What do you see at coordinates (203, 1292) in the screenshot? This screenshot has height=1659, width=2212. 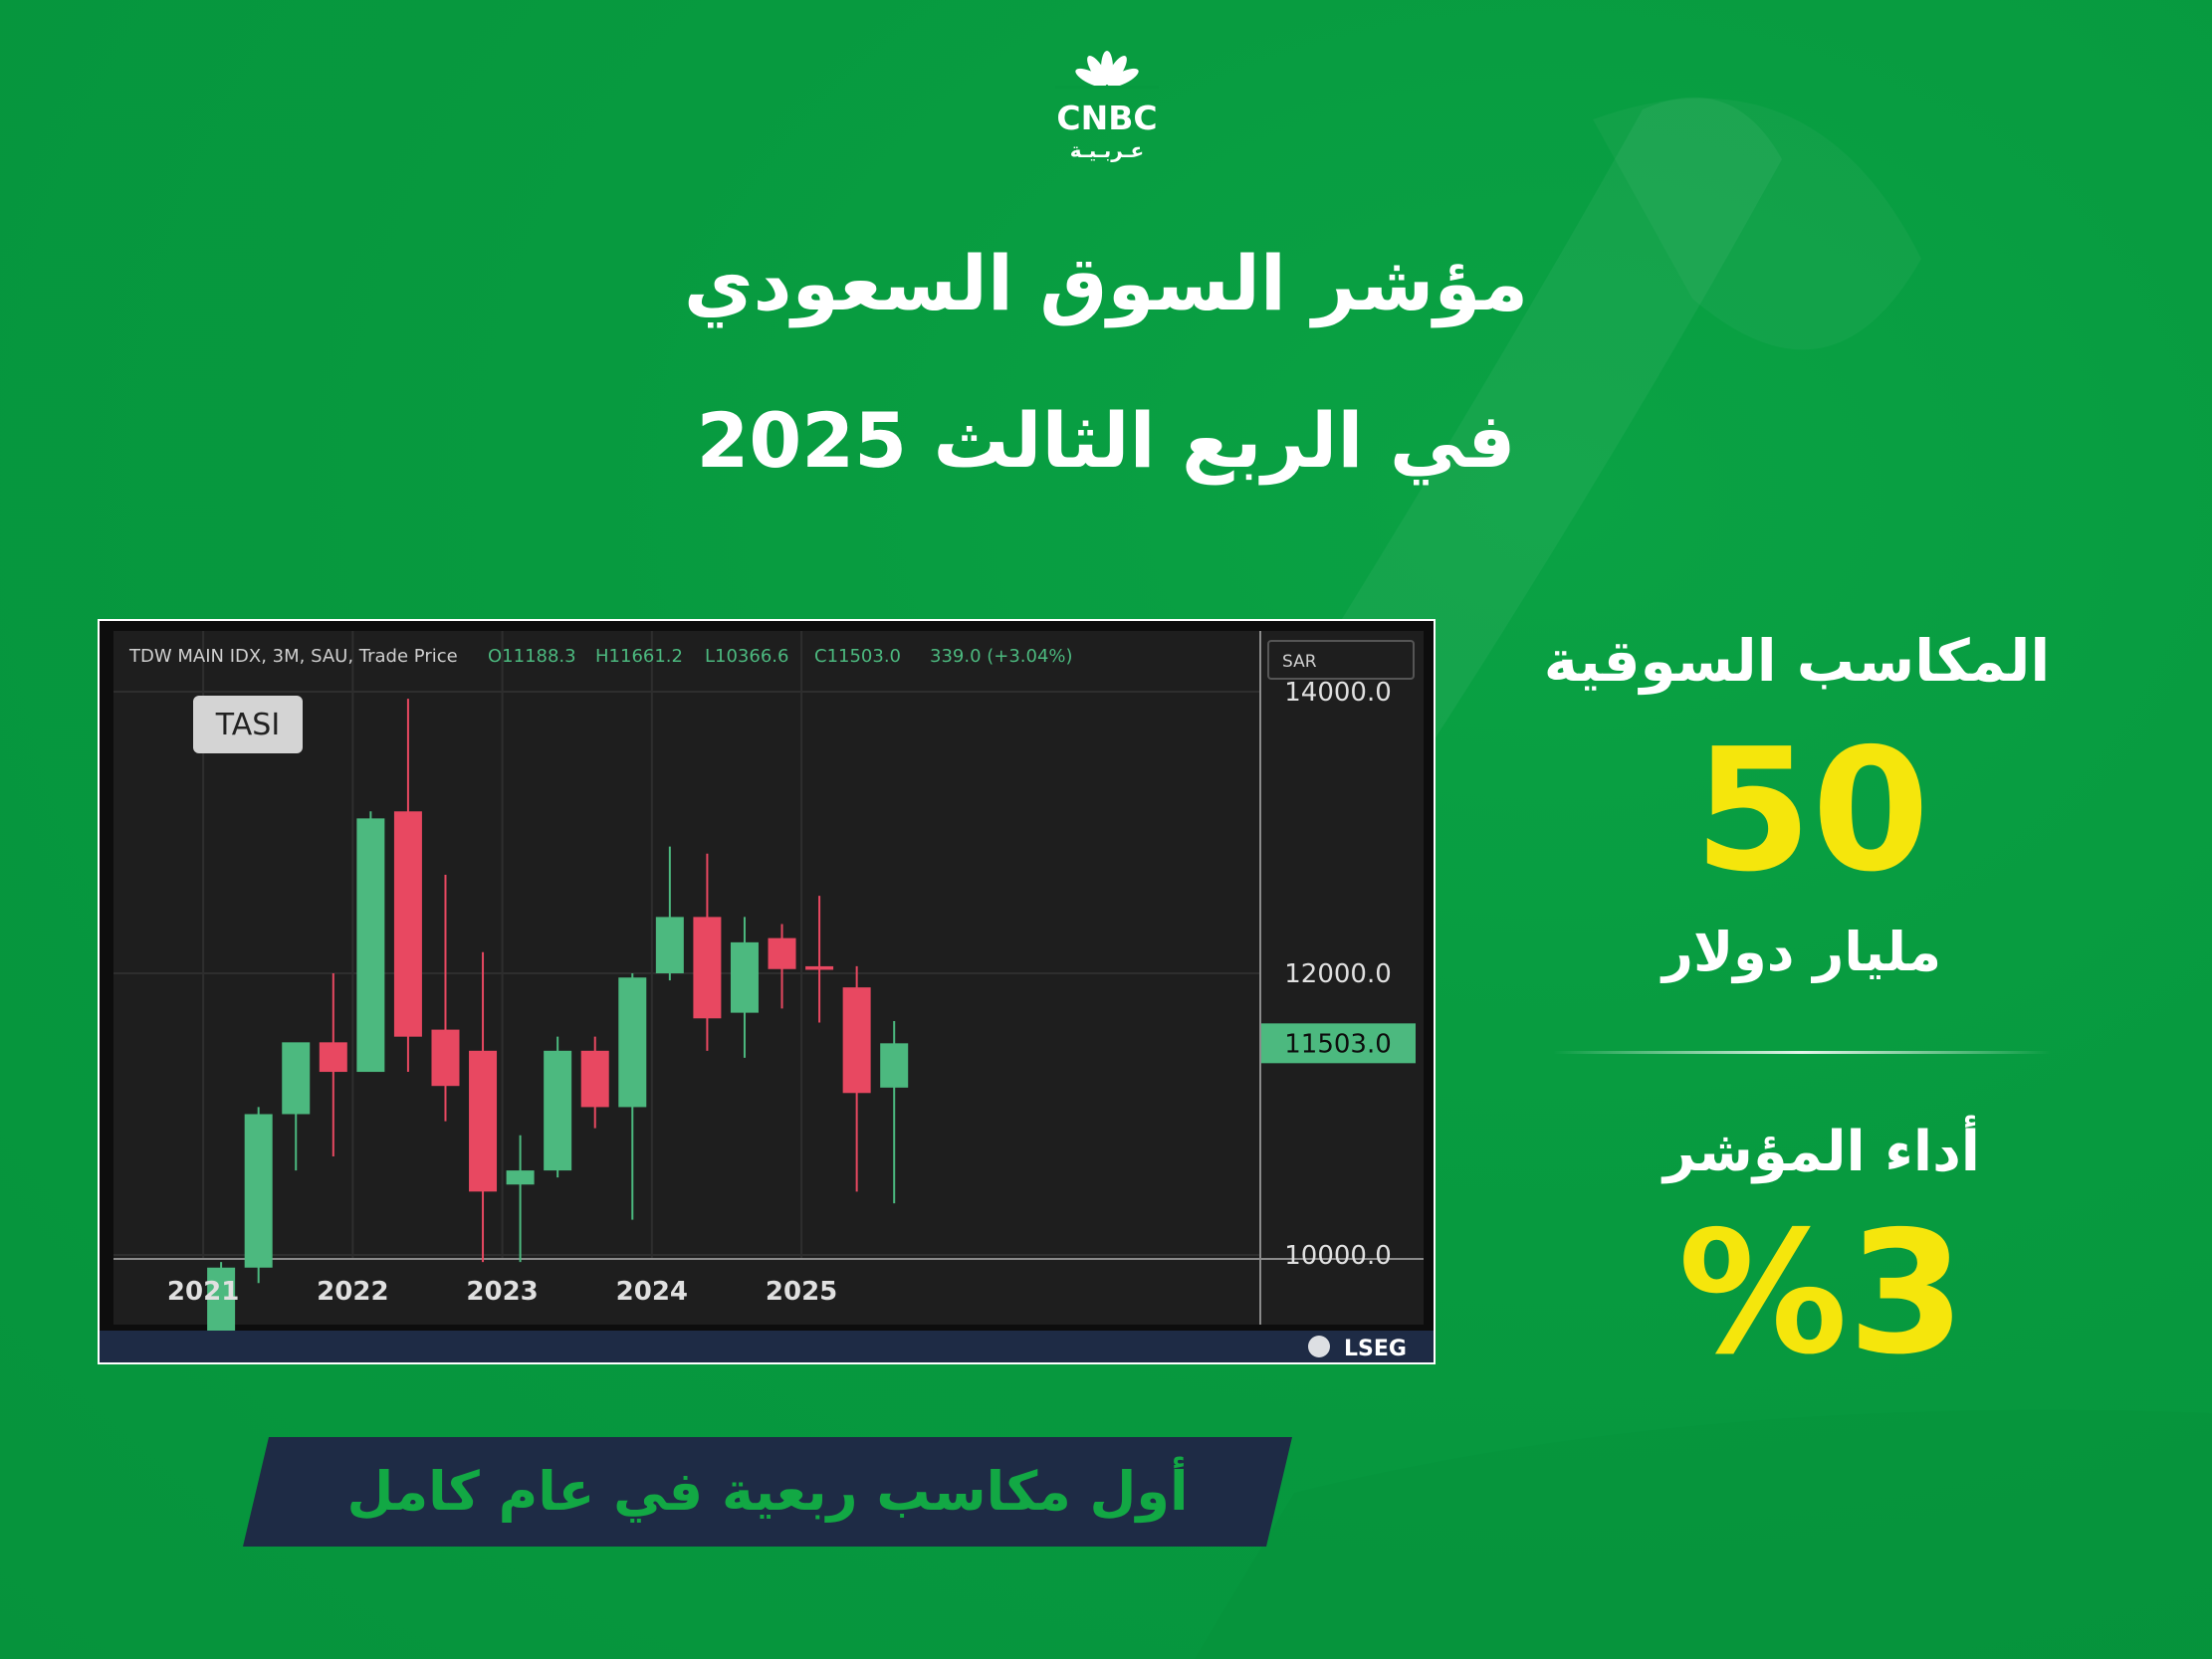 I see `x-tick-label: 2021` at bounding box center [203, 1292].